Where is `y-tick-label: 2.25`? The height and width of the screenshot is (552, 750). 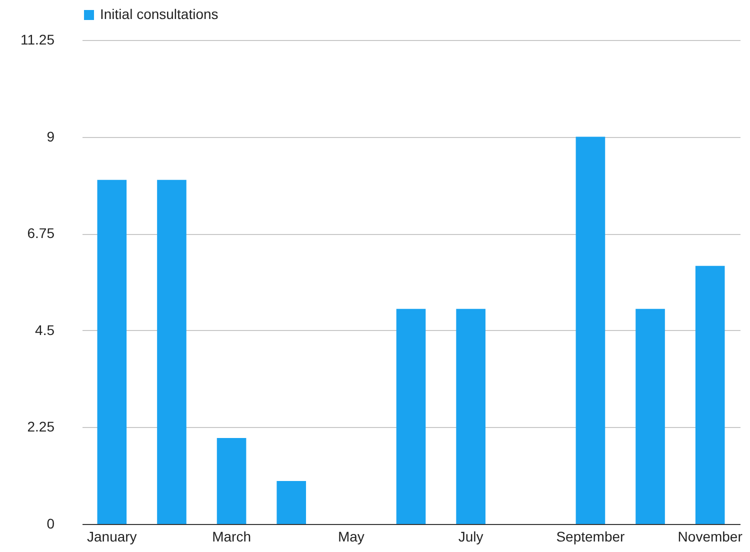 y-tick-label: 2.25 is located at coordinates (41, 426).